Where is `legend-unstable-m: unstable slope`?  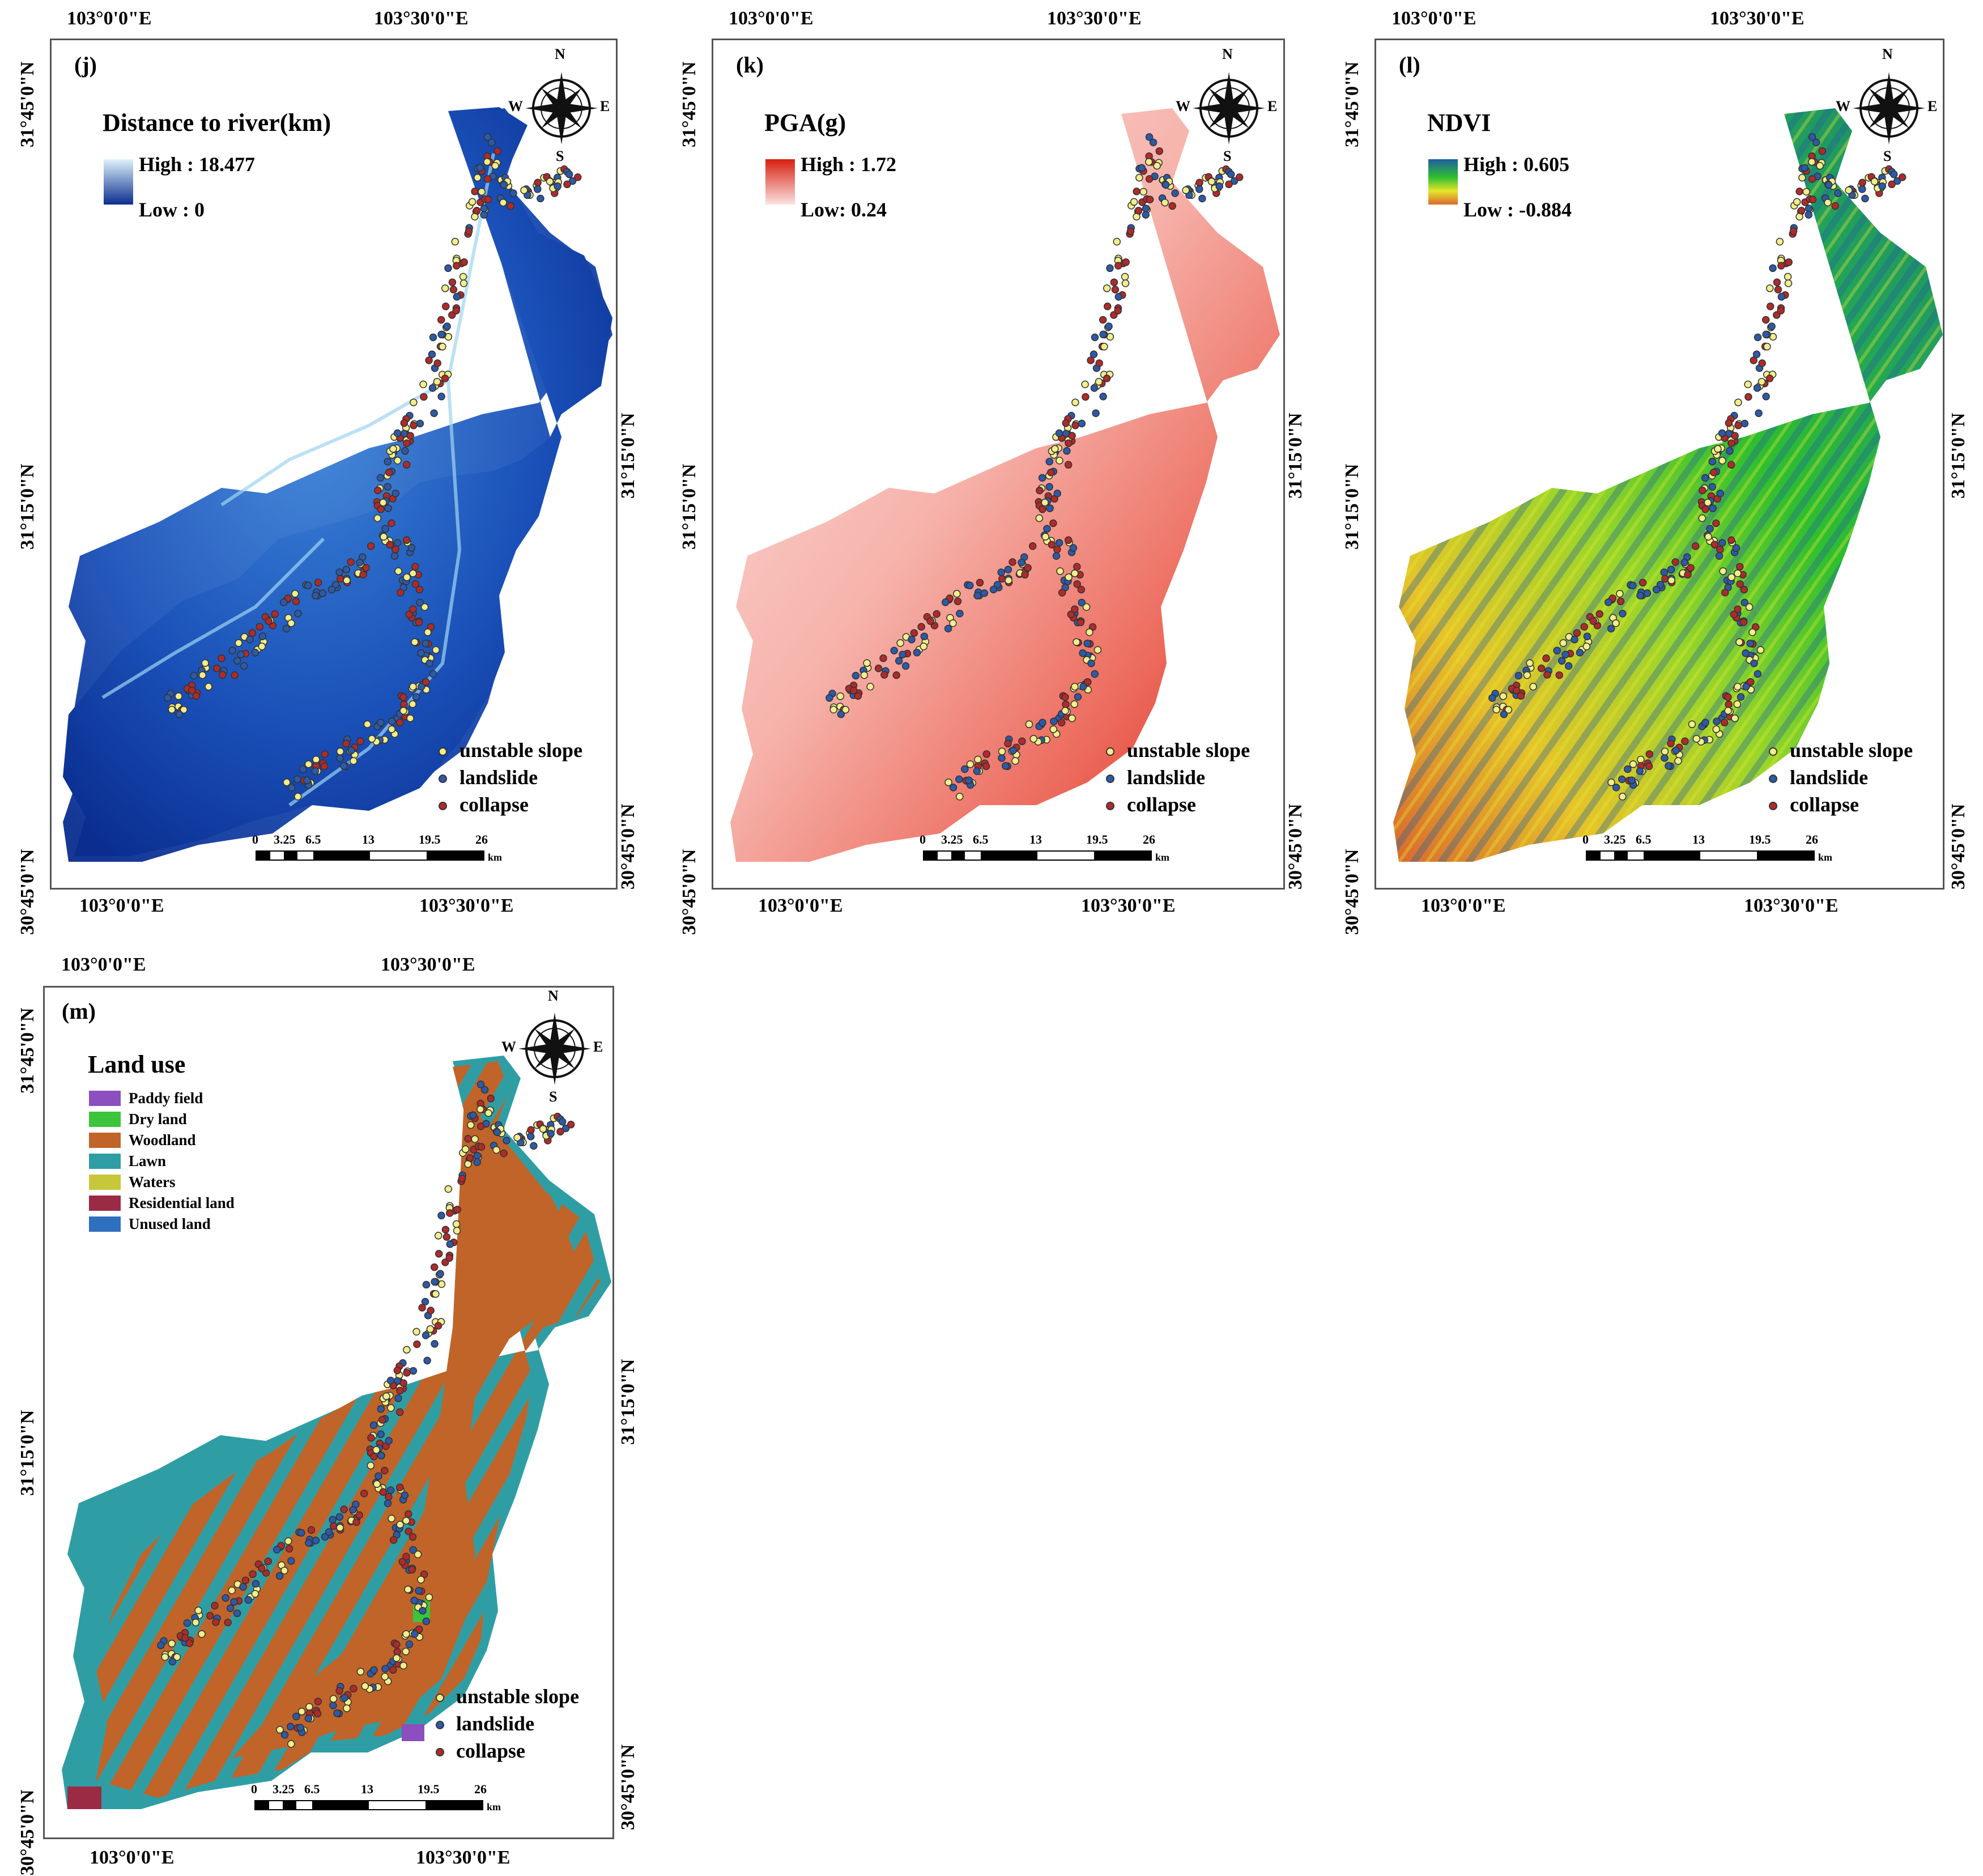 legend-unstable-m: unstable slope is located at coordinates (518, 1696).